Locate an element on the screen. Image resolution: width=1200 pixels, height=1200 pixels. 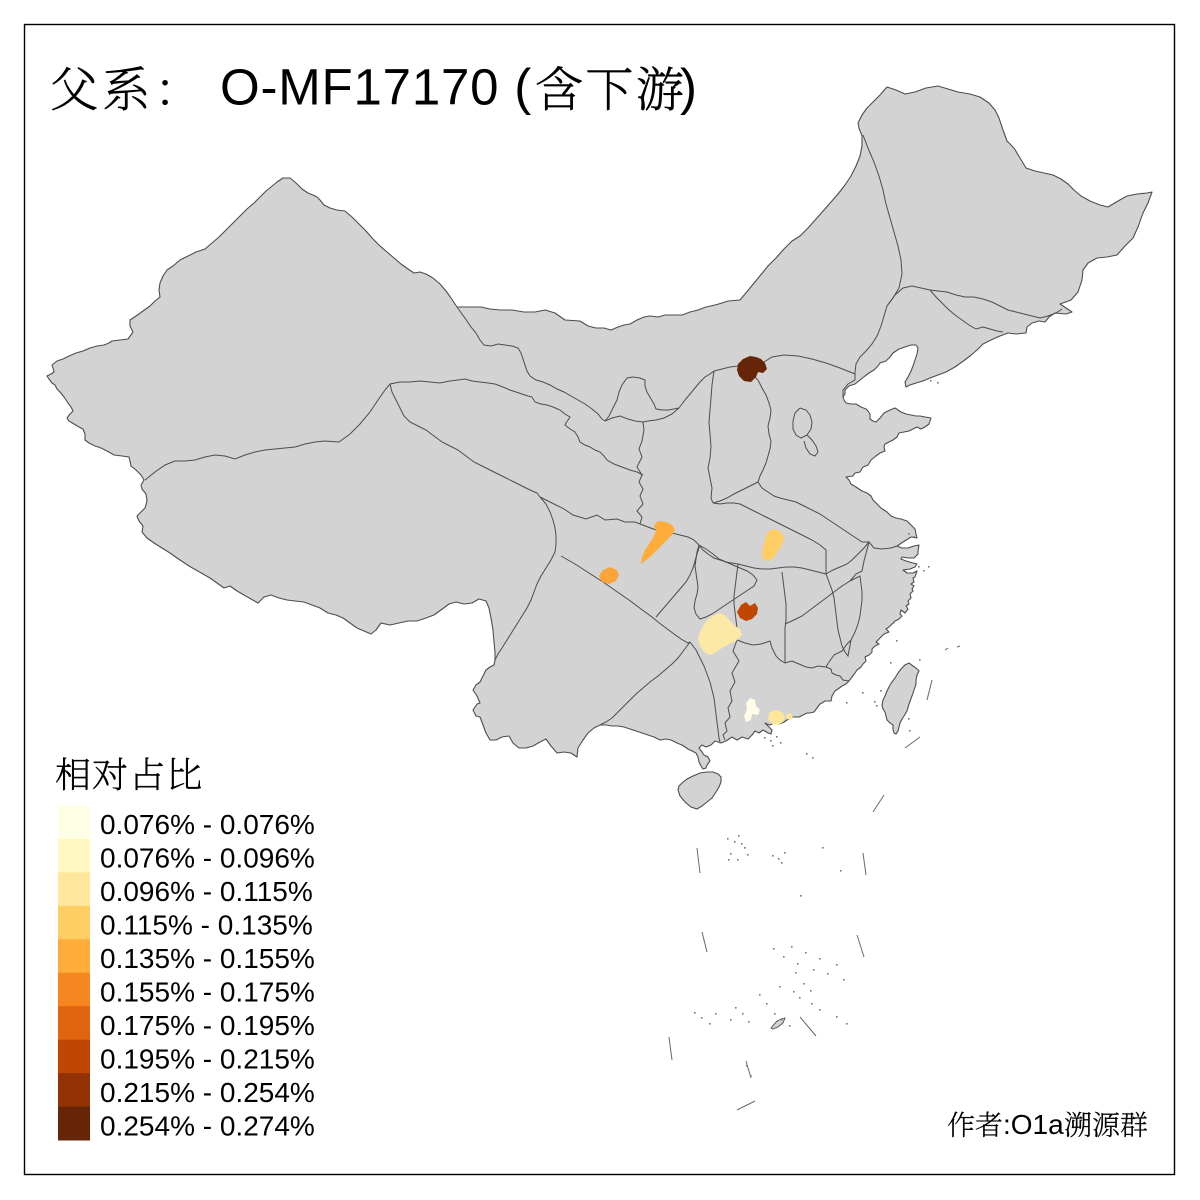
svg-text: 0.195% - 0.215% is located at coordinates (207, 1058).